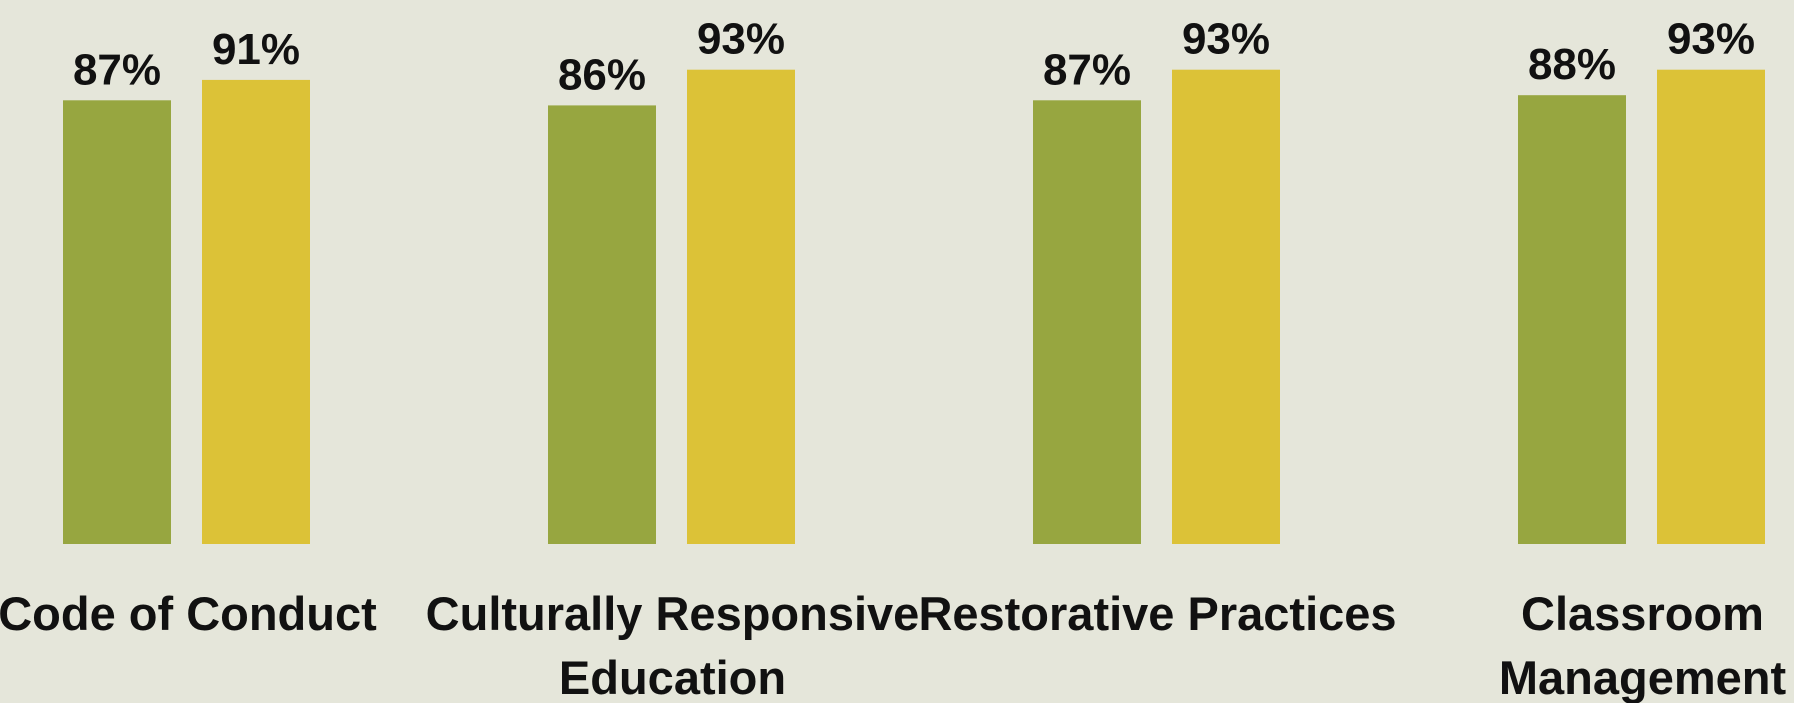  Describe the element at coordinates (256, 312) in the screenshot. I see `bar-series2-cat1` at that location.